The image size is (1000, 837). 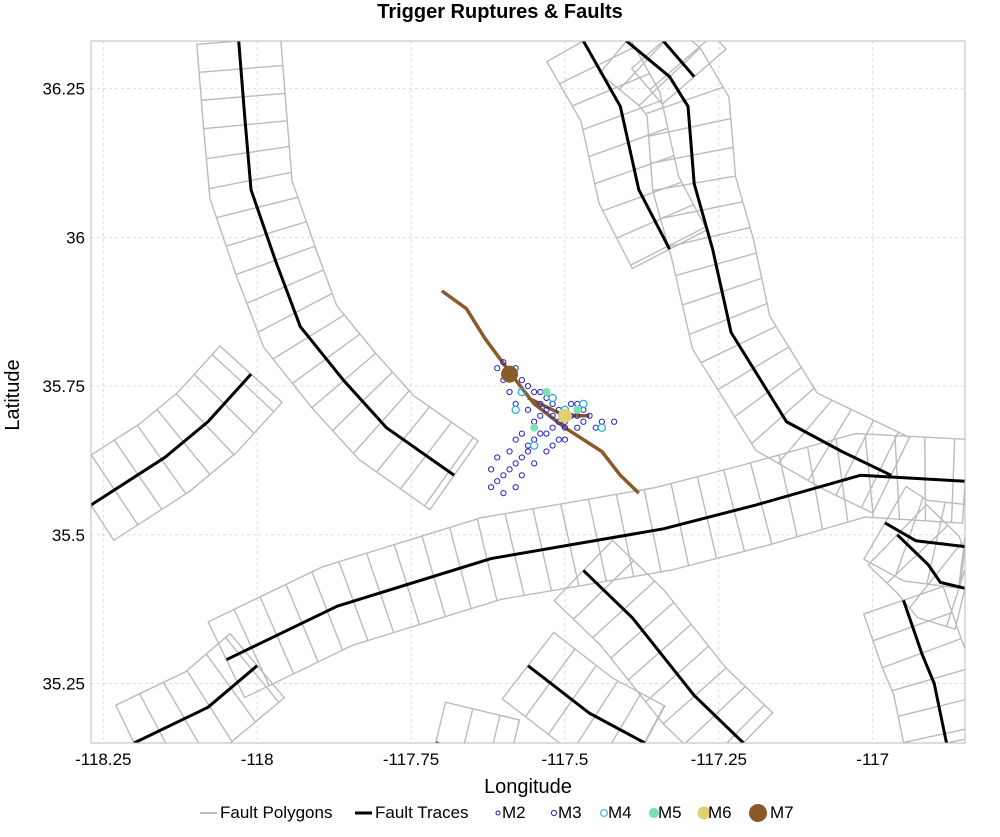 I want to click on x-axis-label: Longitude, so click(x=528, y=787).